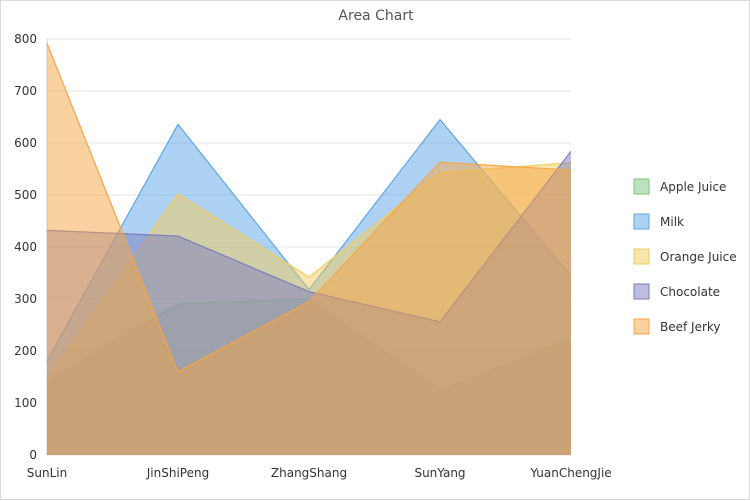  I want to click on y-tick-label: 500, so click(25, 195).